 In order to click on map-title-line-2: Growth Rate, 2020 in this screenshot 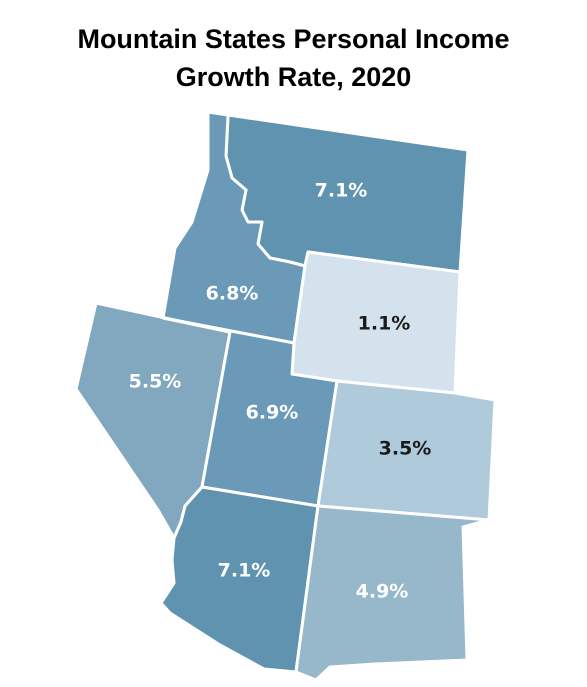, I will do `click(293, 77)`.